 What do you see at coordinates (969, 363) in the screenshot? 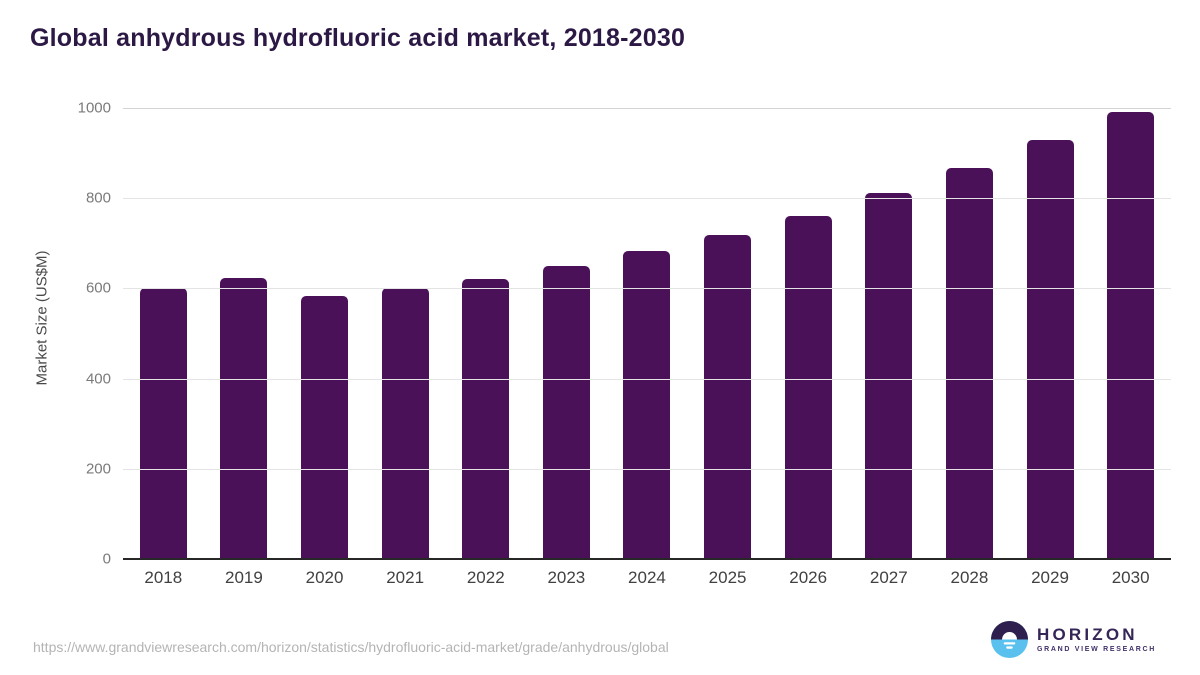
I see `bar-2028` at bounding box center [969, 363].